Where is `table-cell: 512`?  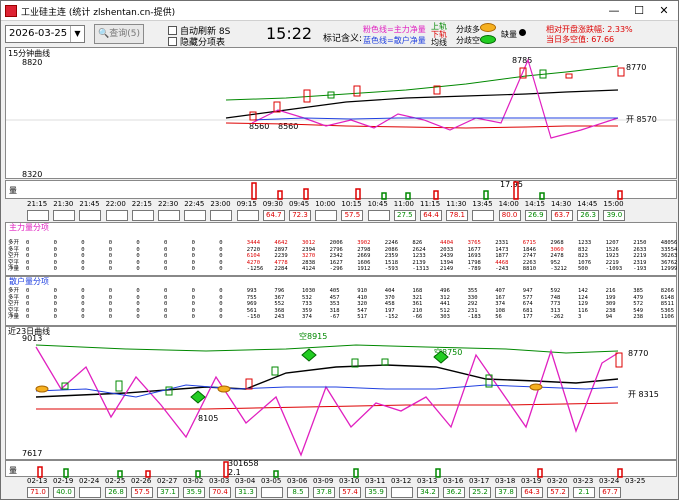
table-cell: 512 is located at coordinates (445, 310).